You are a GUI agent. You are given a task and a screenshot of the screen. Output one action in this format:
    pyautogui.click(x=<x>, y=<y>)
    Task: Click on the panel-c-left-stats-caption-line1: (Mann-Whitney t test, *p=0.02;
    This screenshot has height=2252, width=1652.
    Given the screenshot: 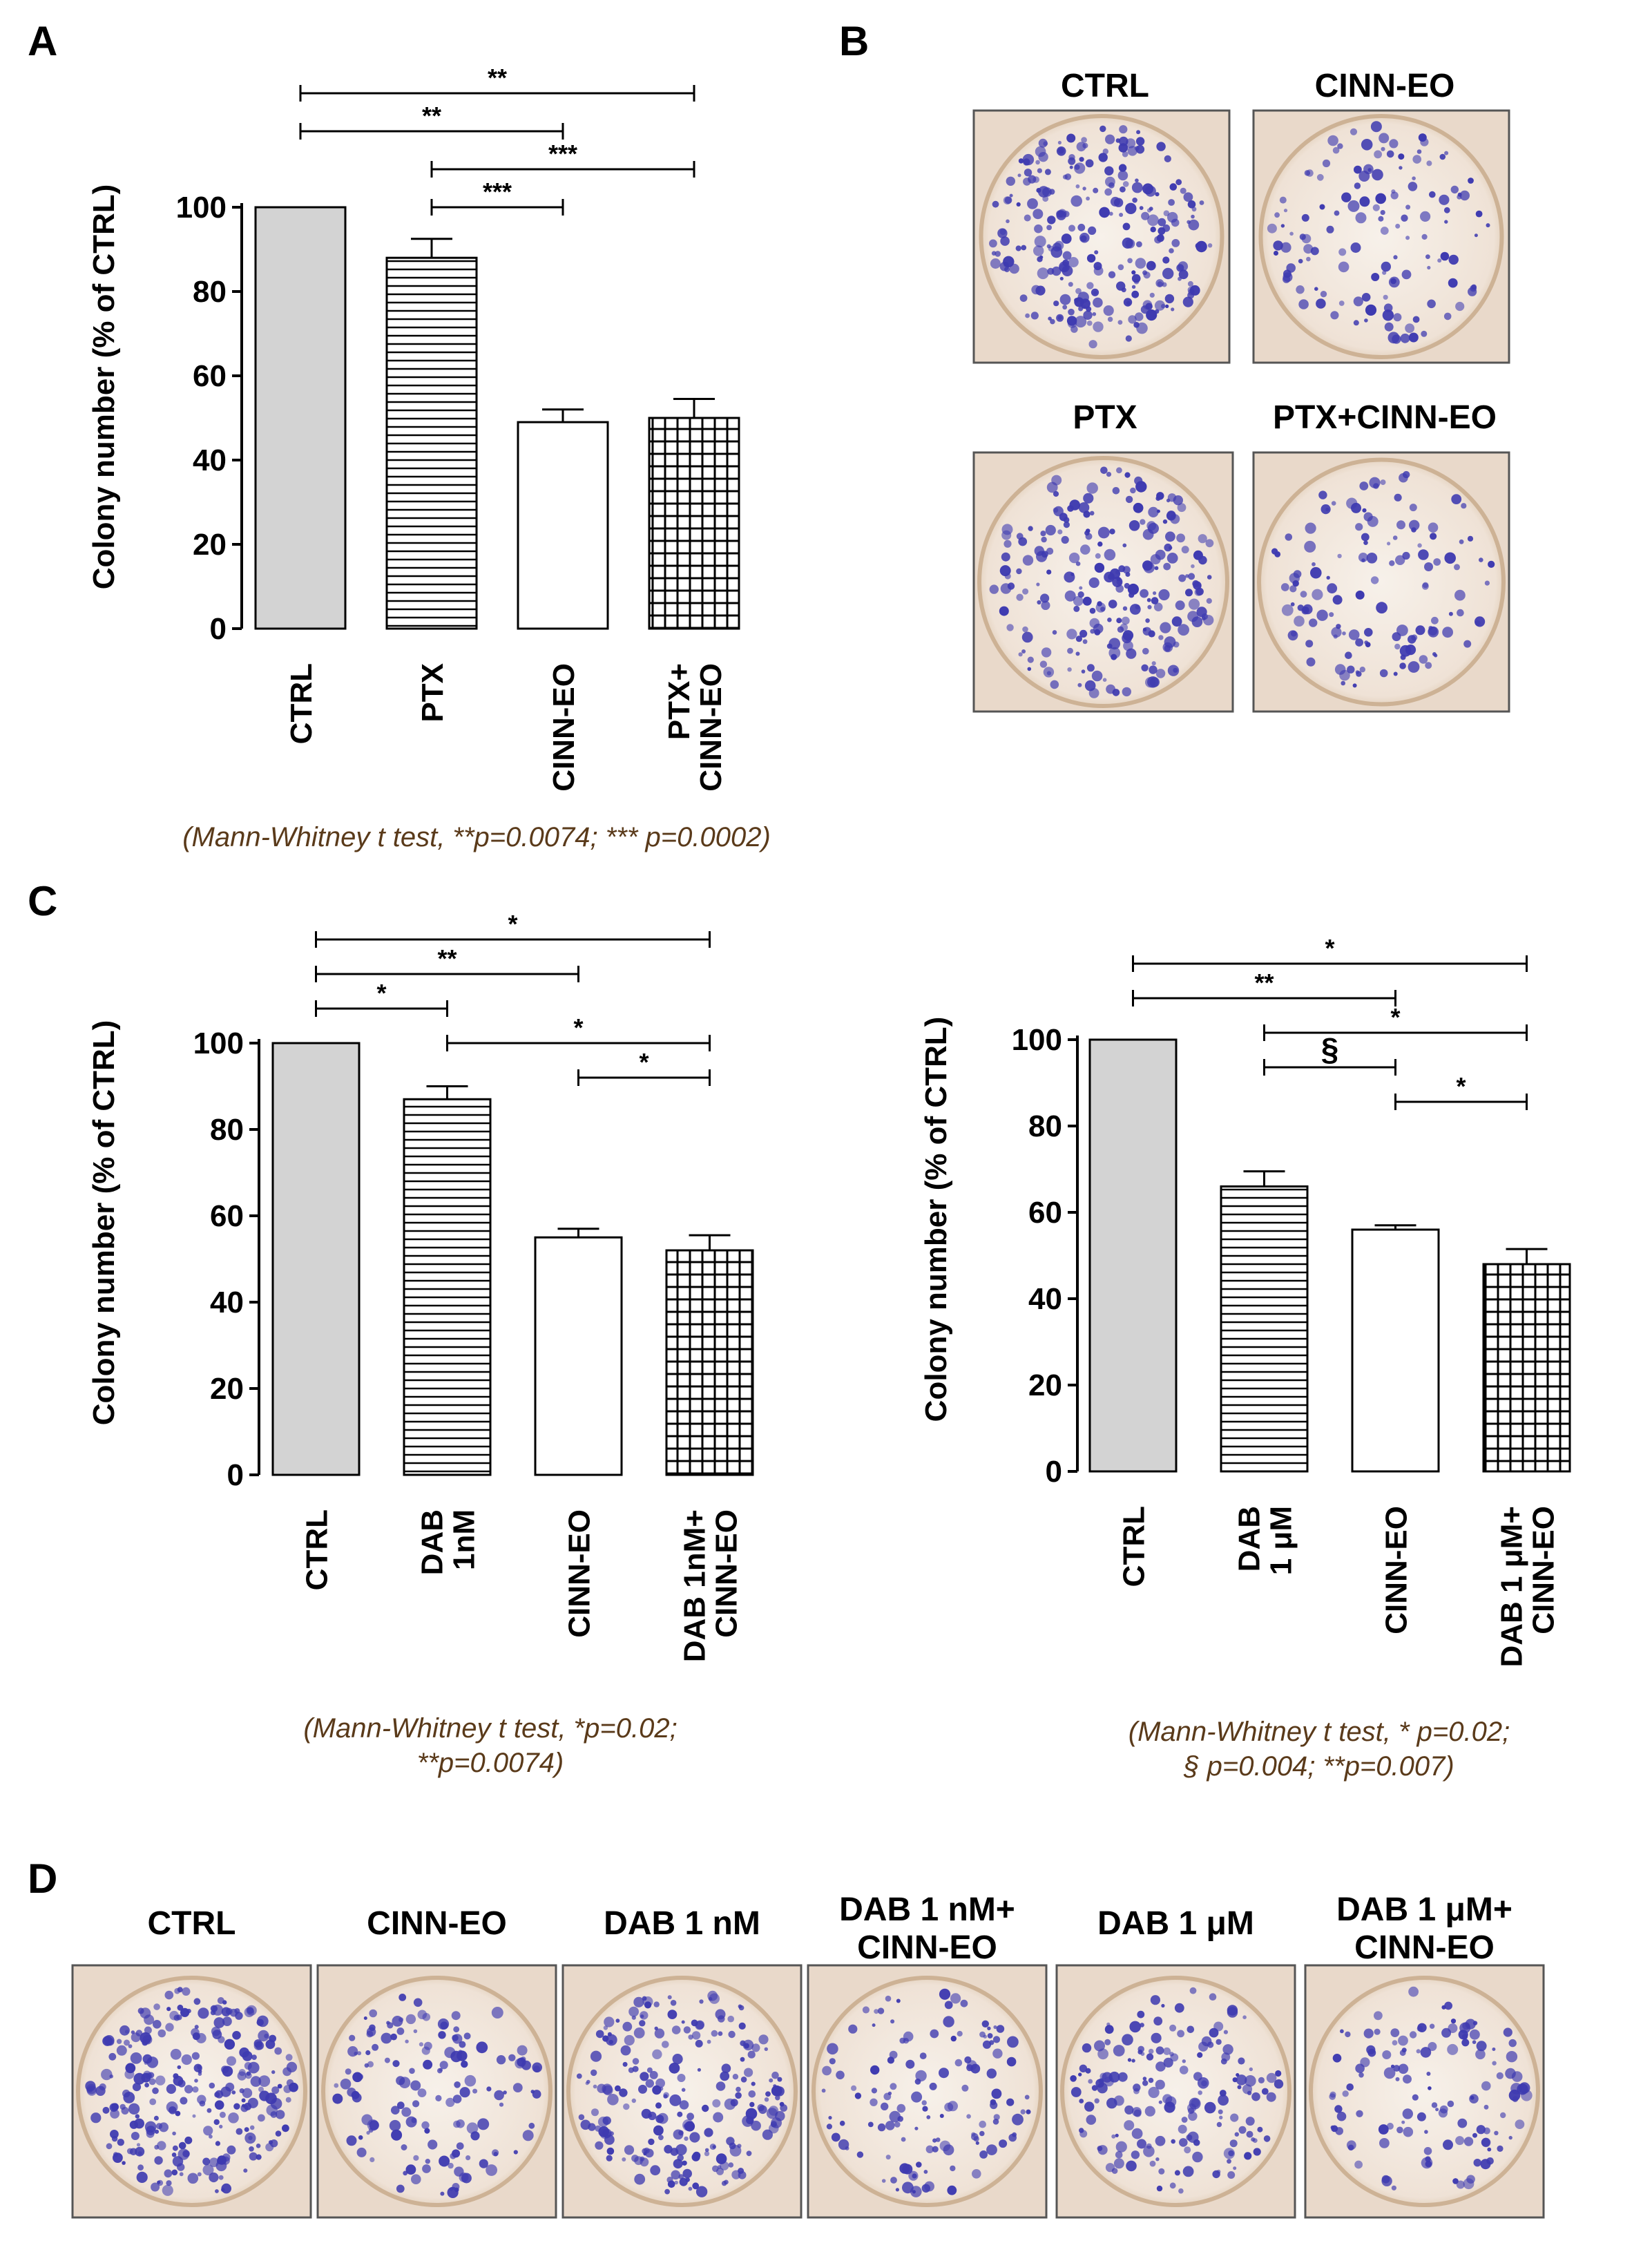 What is the action you would take?
    pyautogui.click(x=490, y=1728)
    